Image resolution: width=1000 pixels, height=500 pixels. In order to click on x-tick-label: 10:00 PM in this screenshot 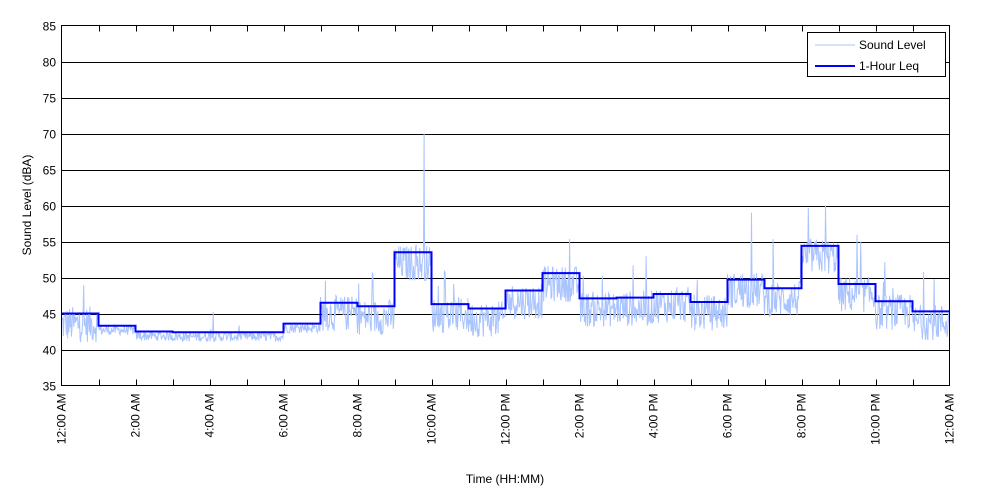, I will do `click(876, 419)`.